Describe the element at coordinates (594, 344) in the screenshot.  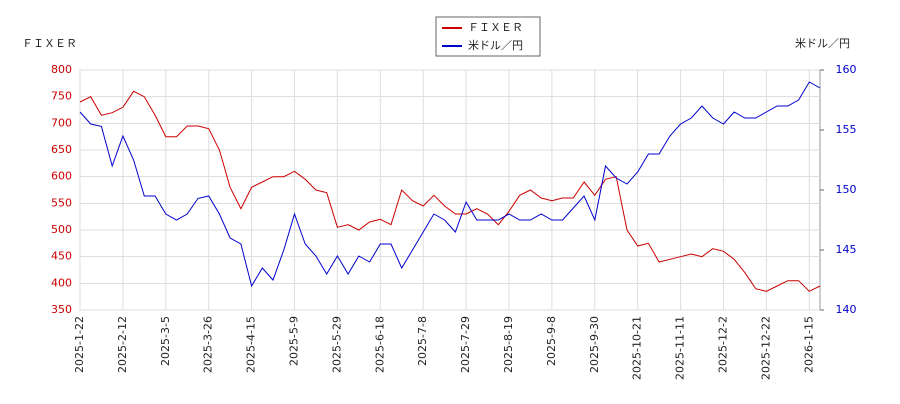
I see `x-tick-label: 2025-9-30` at that location.